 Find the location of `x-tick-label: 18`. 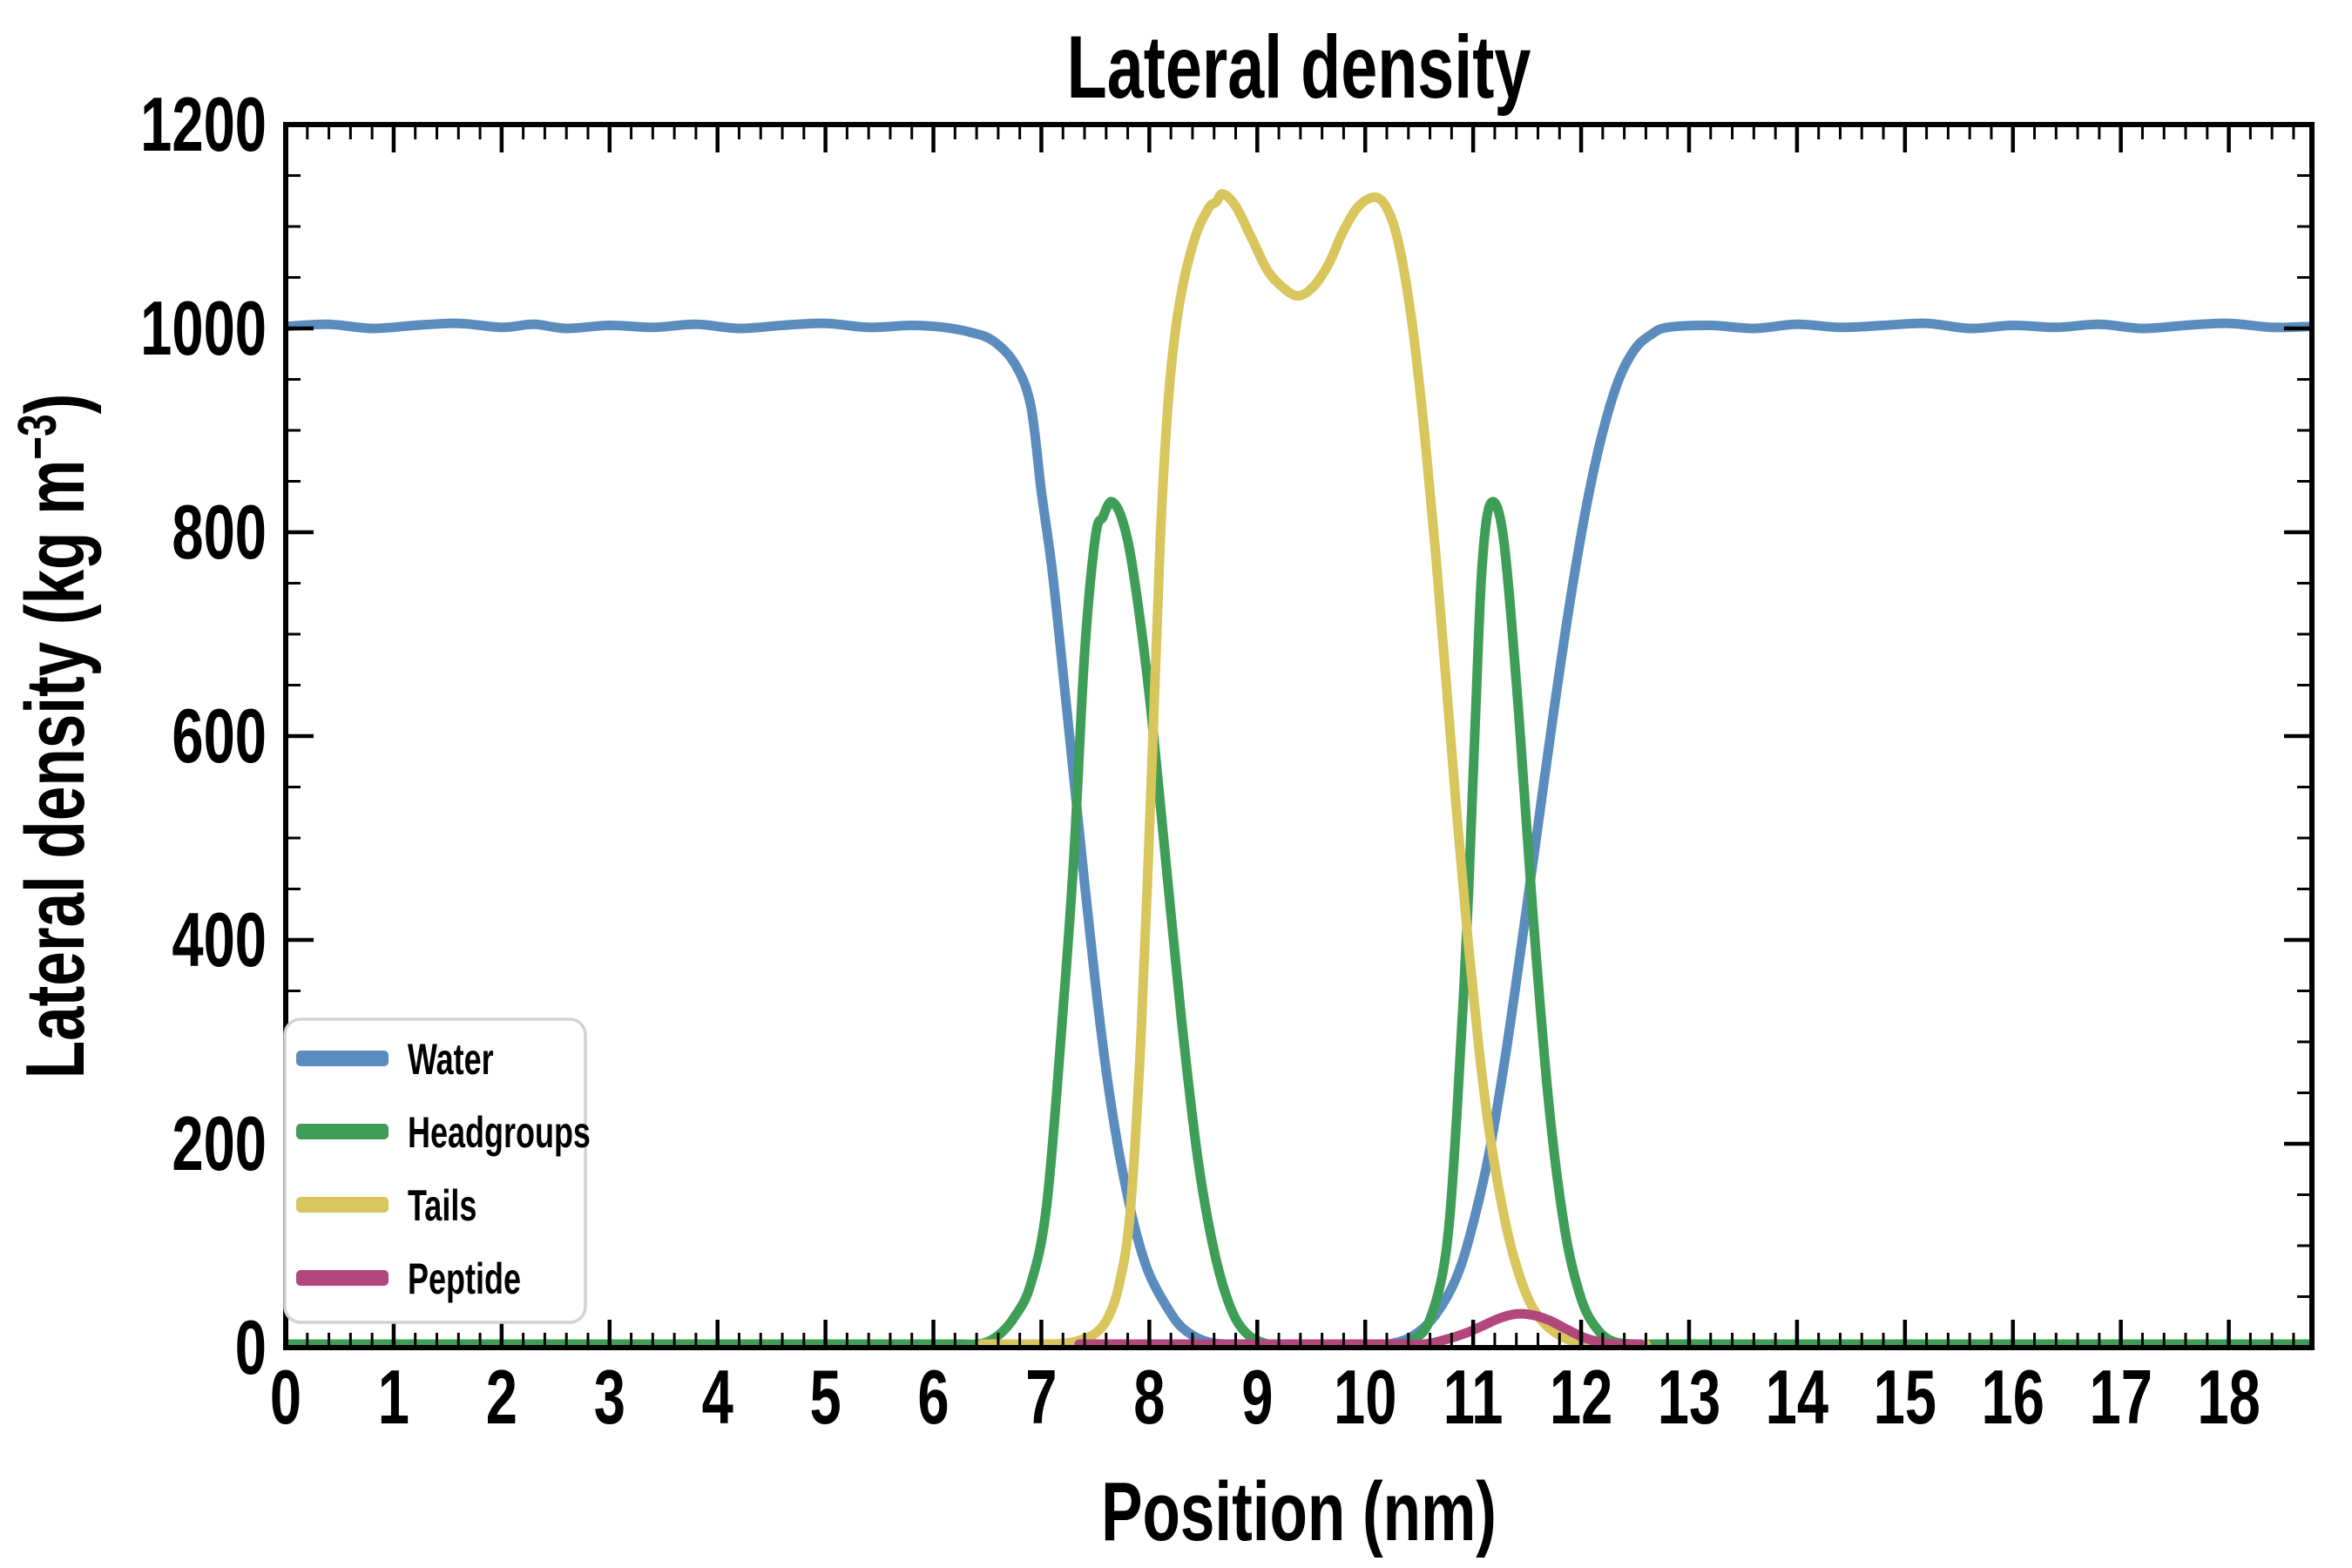

x-tick-label: 18 is located at coordinates (2228, 1398).